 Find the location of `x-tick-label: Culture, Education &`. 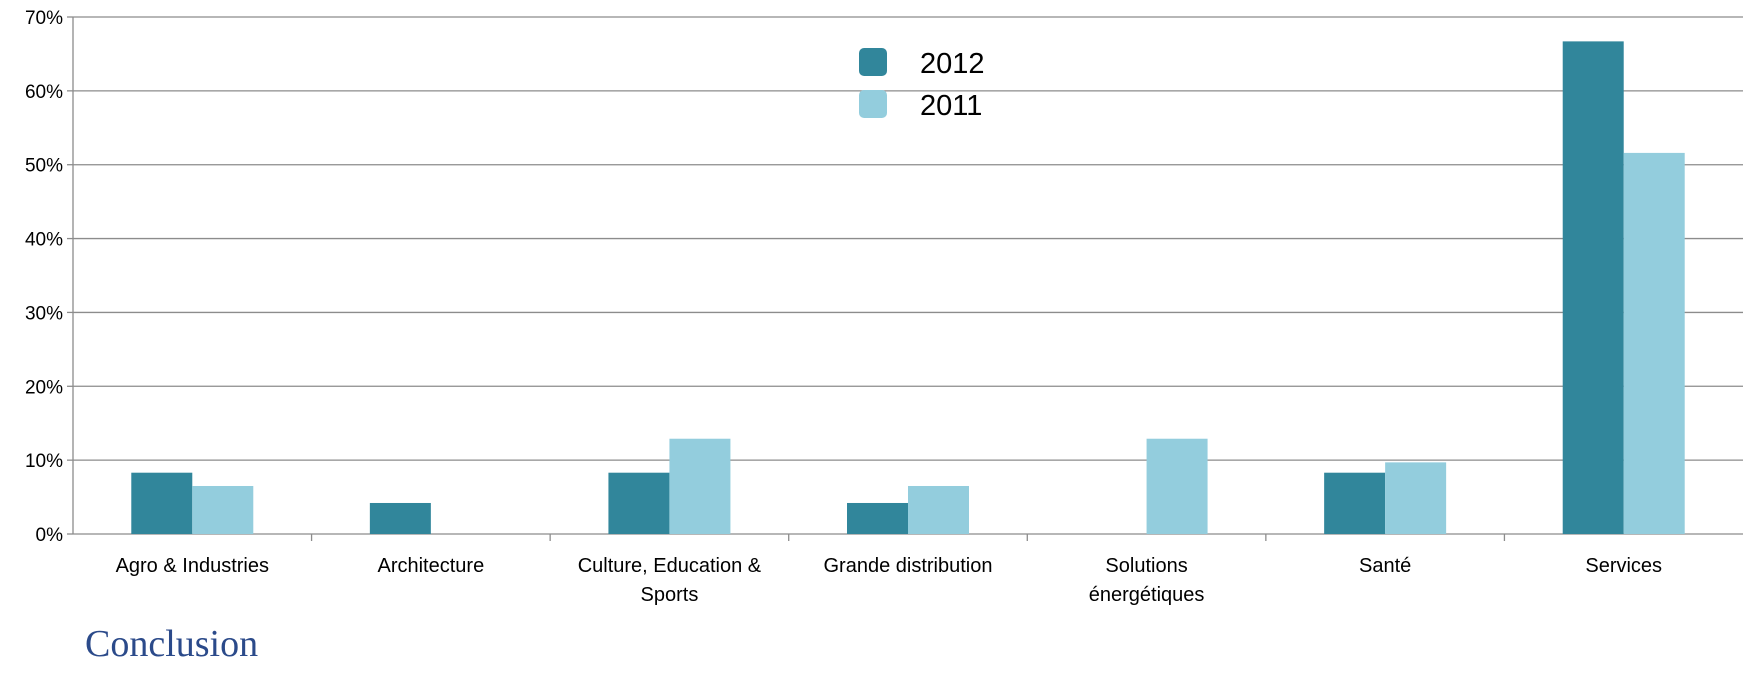

x-tick-label: Culture, Education & is located at coordinates (670, 566).